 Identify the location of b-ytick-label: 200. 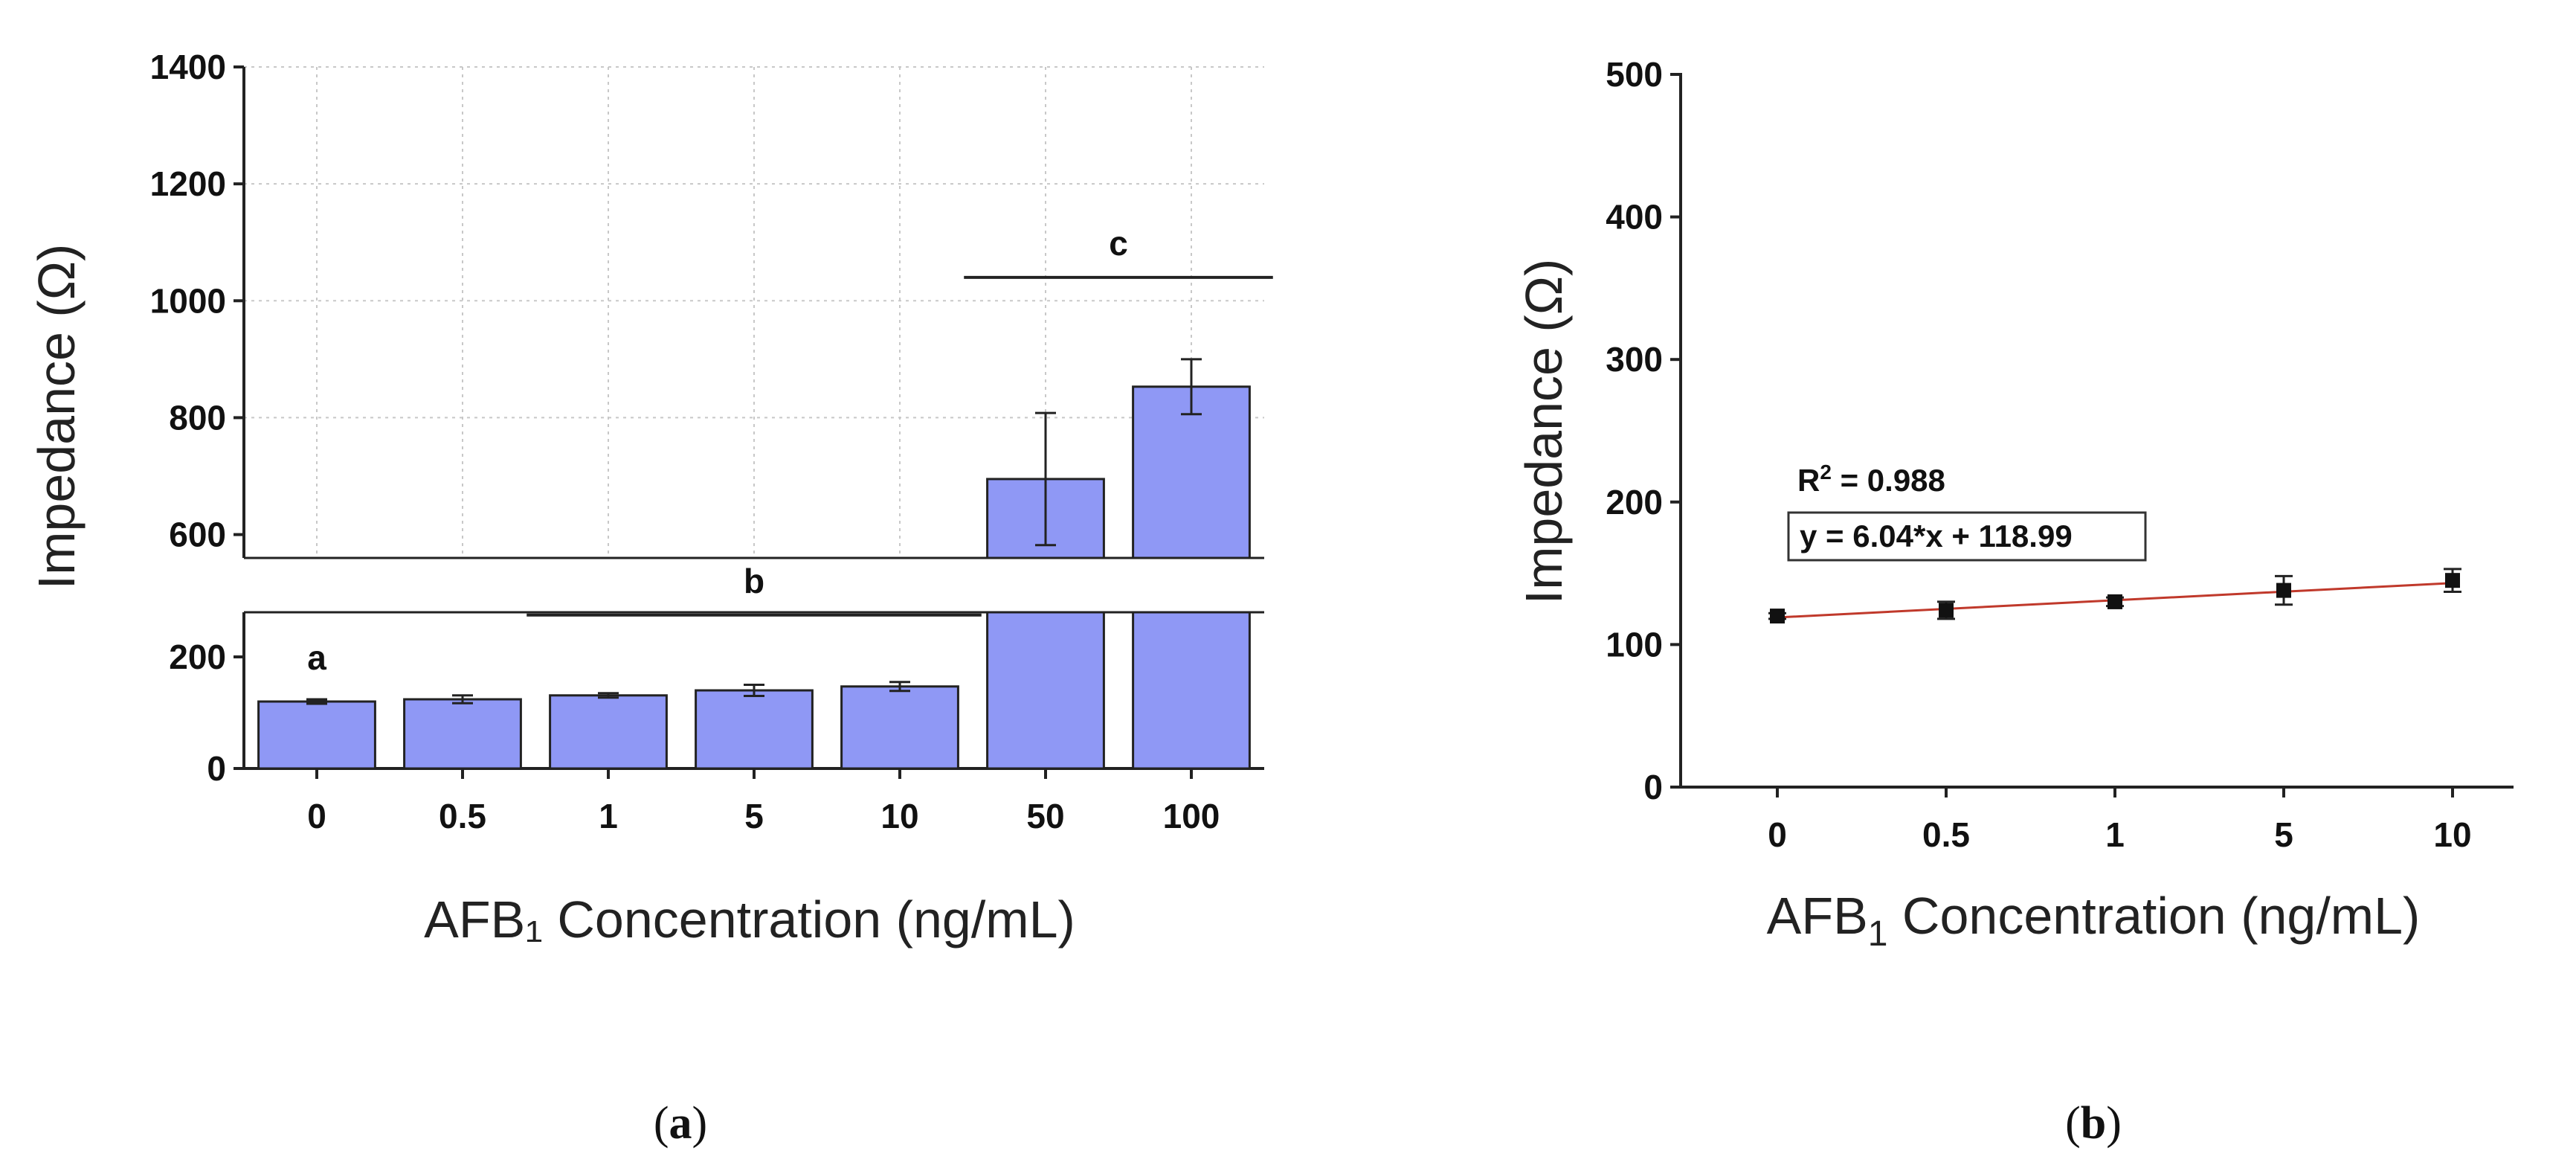
(1634, 502).